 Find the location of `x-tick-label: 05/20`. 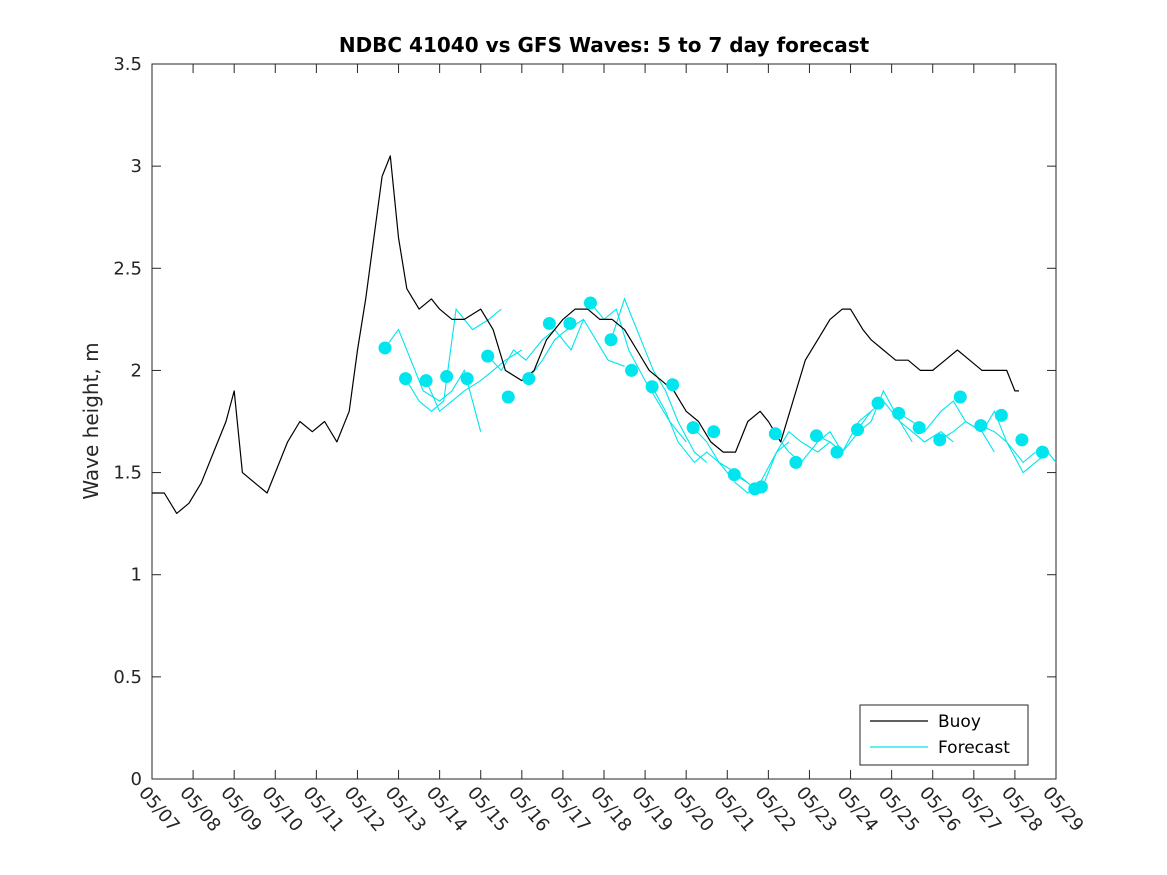

x-tick-label: 05/20 is located at coordinates (692, 809).